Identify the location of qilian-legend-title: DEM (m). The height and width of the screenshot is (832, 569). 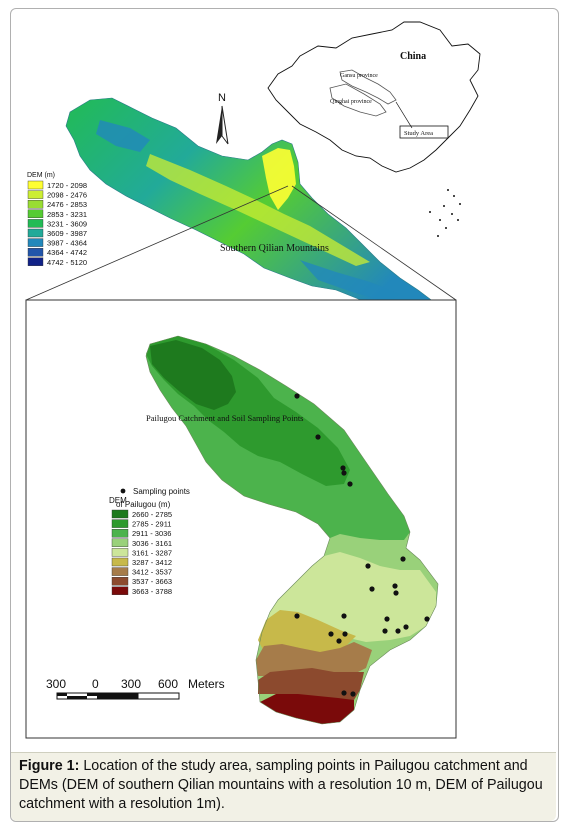
(41, 175).